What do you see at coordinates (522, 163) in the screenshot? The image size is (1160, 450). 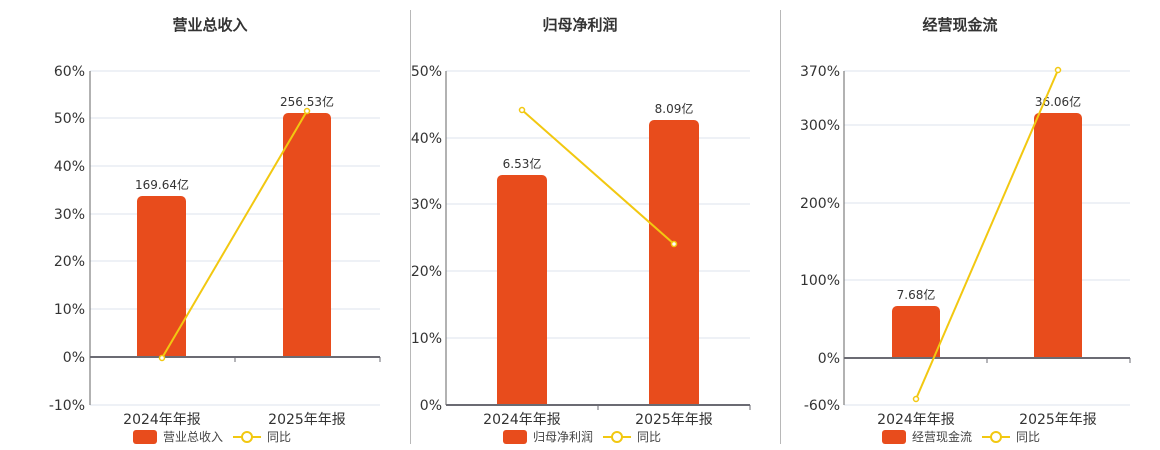 I see `bar-value-label: 6.53亿` at bounding box center [522, 163].